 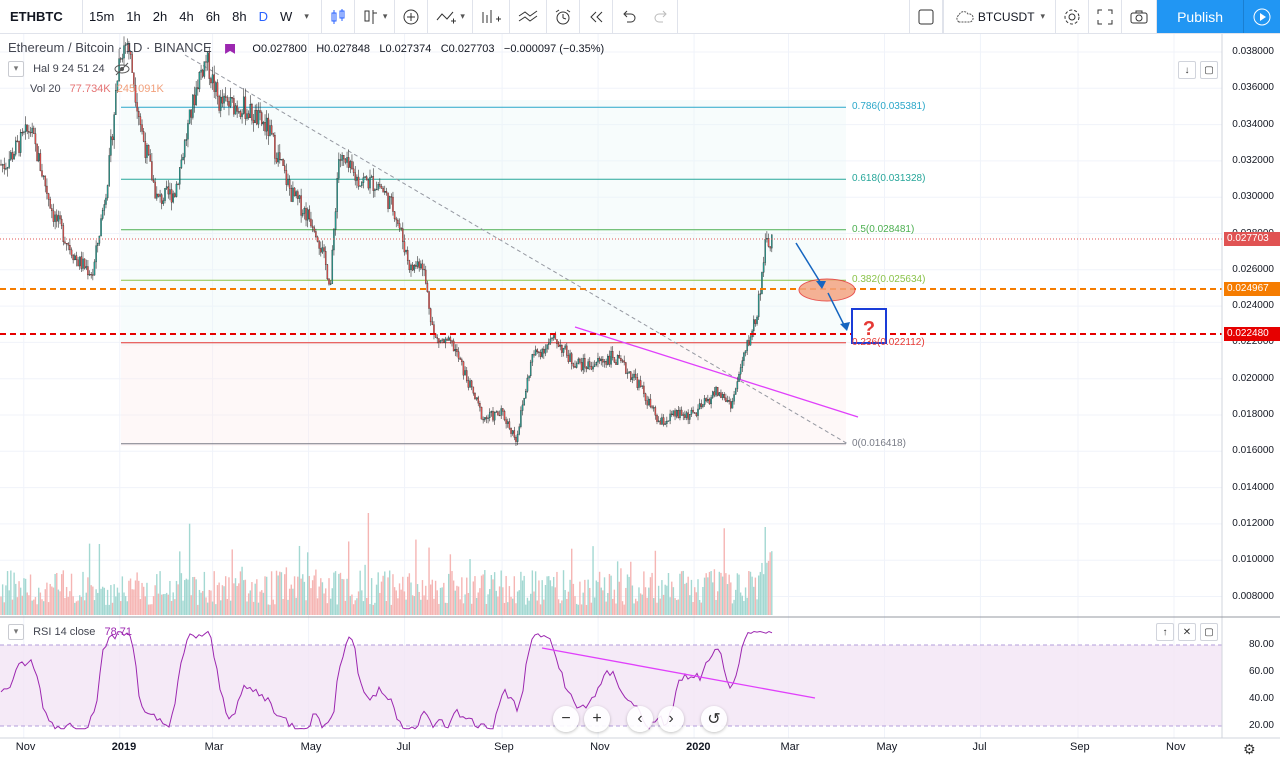 I want to click on indicators-button, so click(x=412, y=16).